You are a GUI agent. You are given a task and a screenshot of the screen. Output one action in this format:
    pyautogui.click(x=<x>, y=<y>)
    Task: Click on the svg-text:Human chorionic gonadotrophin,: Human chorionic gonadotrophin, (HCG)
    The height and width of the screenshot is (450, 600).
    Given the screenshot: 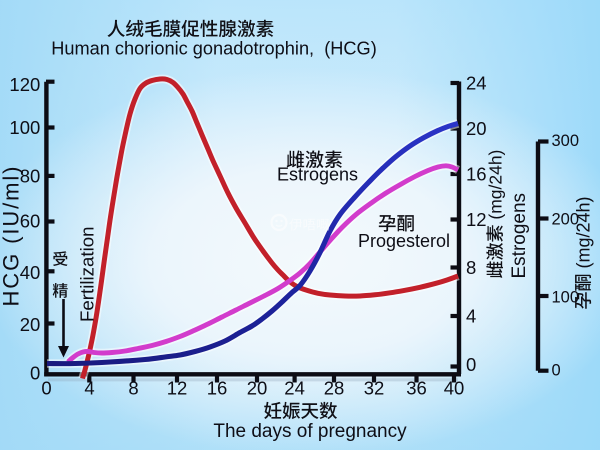 What is the action you would take?
    pyautogui.click(x=214, y=48)
    